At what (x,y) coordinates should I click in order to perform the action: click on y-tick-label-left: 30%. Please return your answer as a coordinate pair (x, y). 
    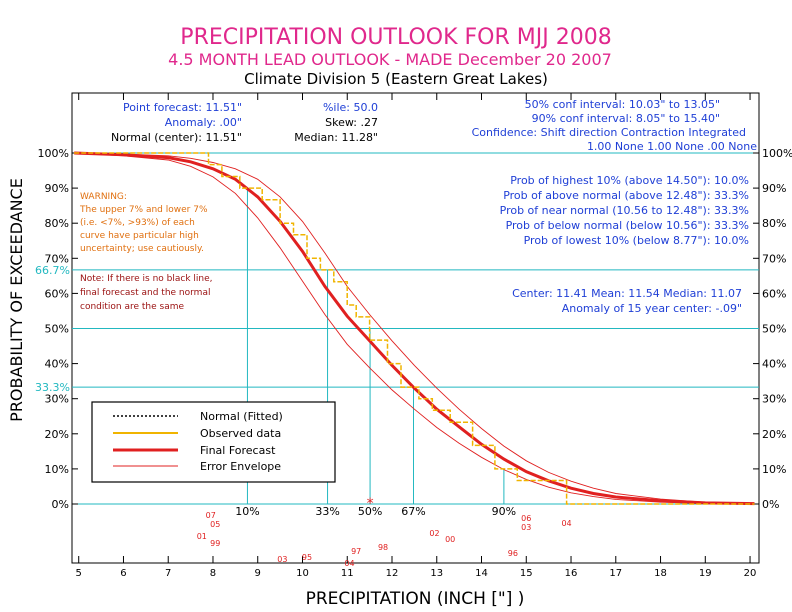
    Looking at the image, I should click on (57, 399).